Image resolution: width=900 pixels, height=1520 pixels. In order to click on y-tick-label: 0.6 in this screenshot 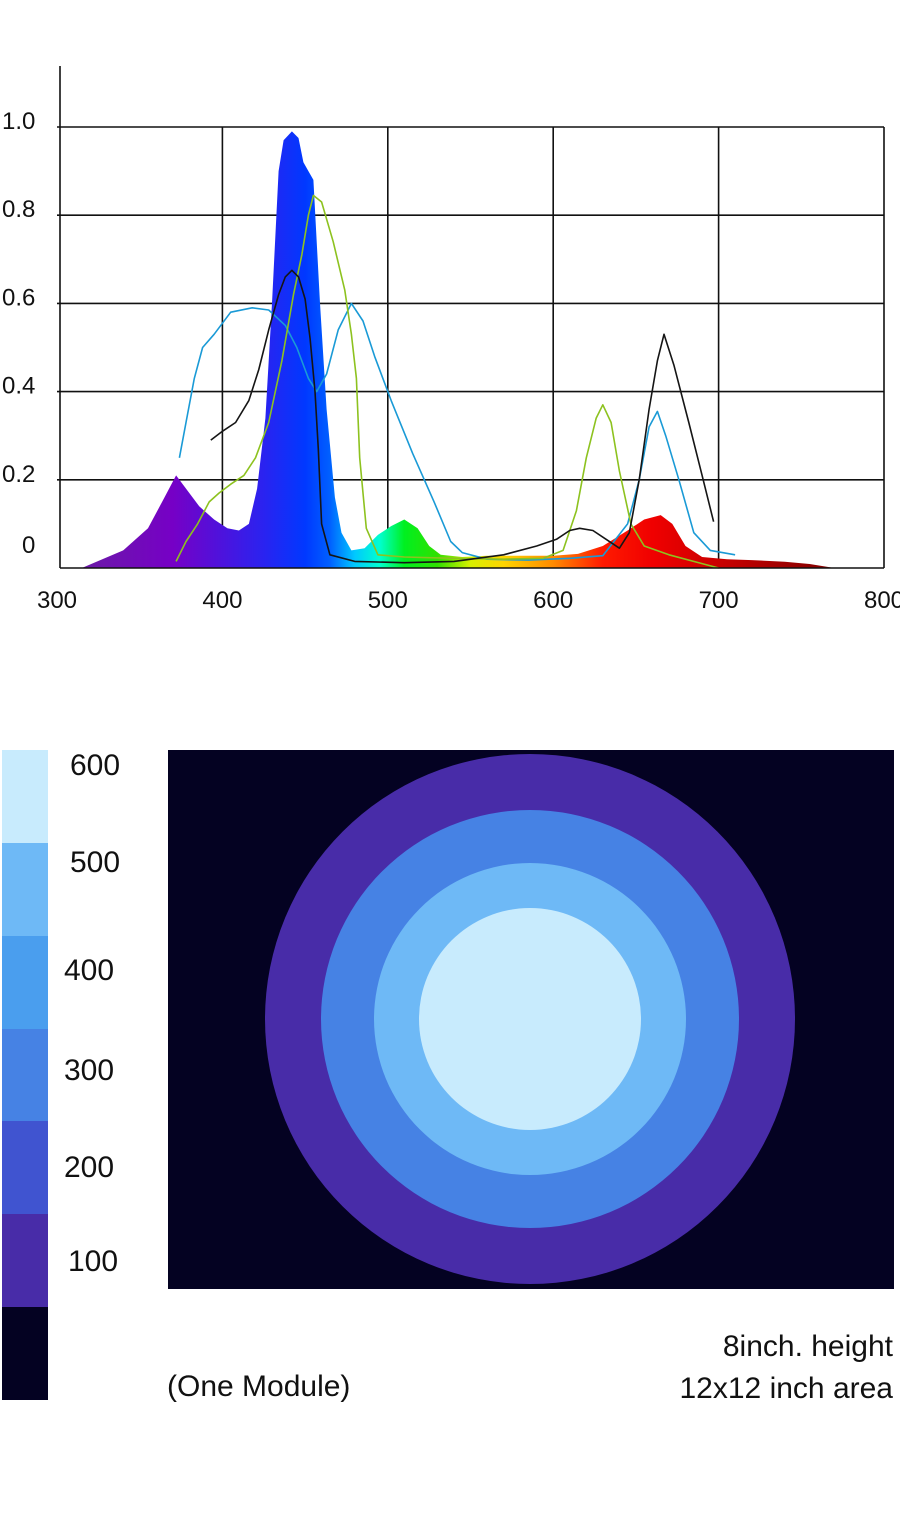, I will do `click(18, 297)`.